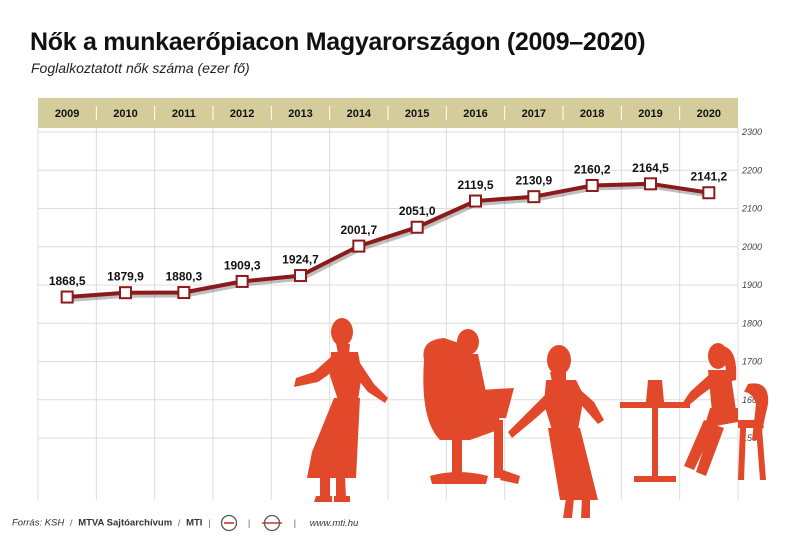 The height and width of the screenshot is (540, 800). What do you see at coordinates (125, 114) in the screenshot?
I see `x-tick-label: 2010` at bounding box center [125, 114].